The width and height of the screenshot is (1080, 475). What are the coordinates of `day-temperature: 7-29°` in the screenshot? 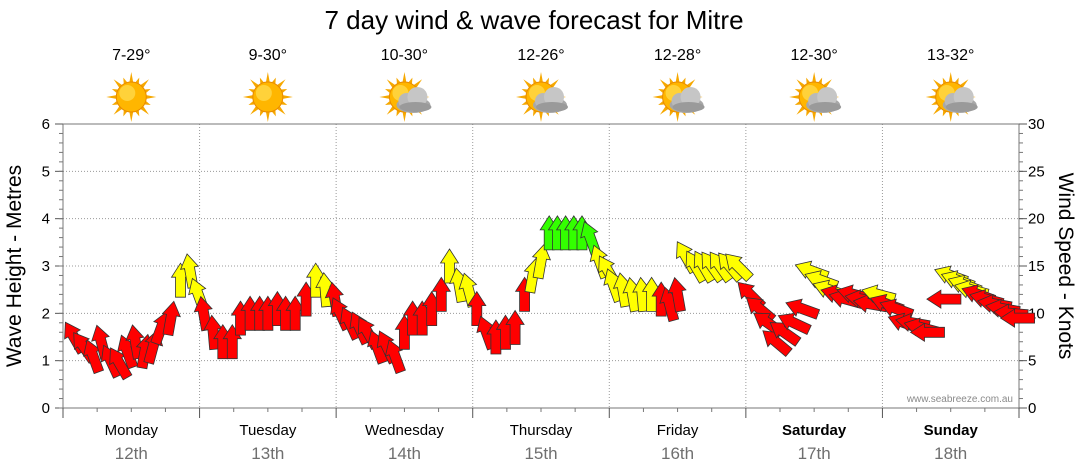 It's located at (131, 55).